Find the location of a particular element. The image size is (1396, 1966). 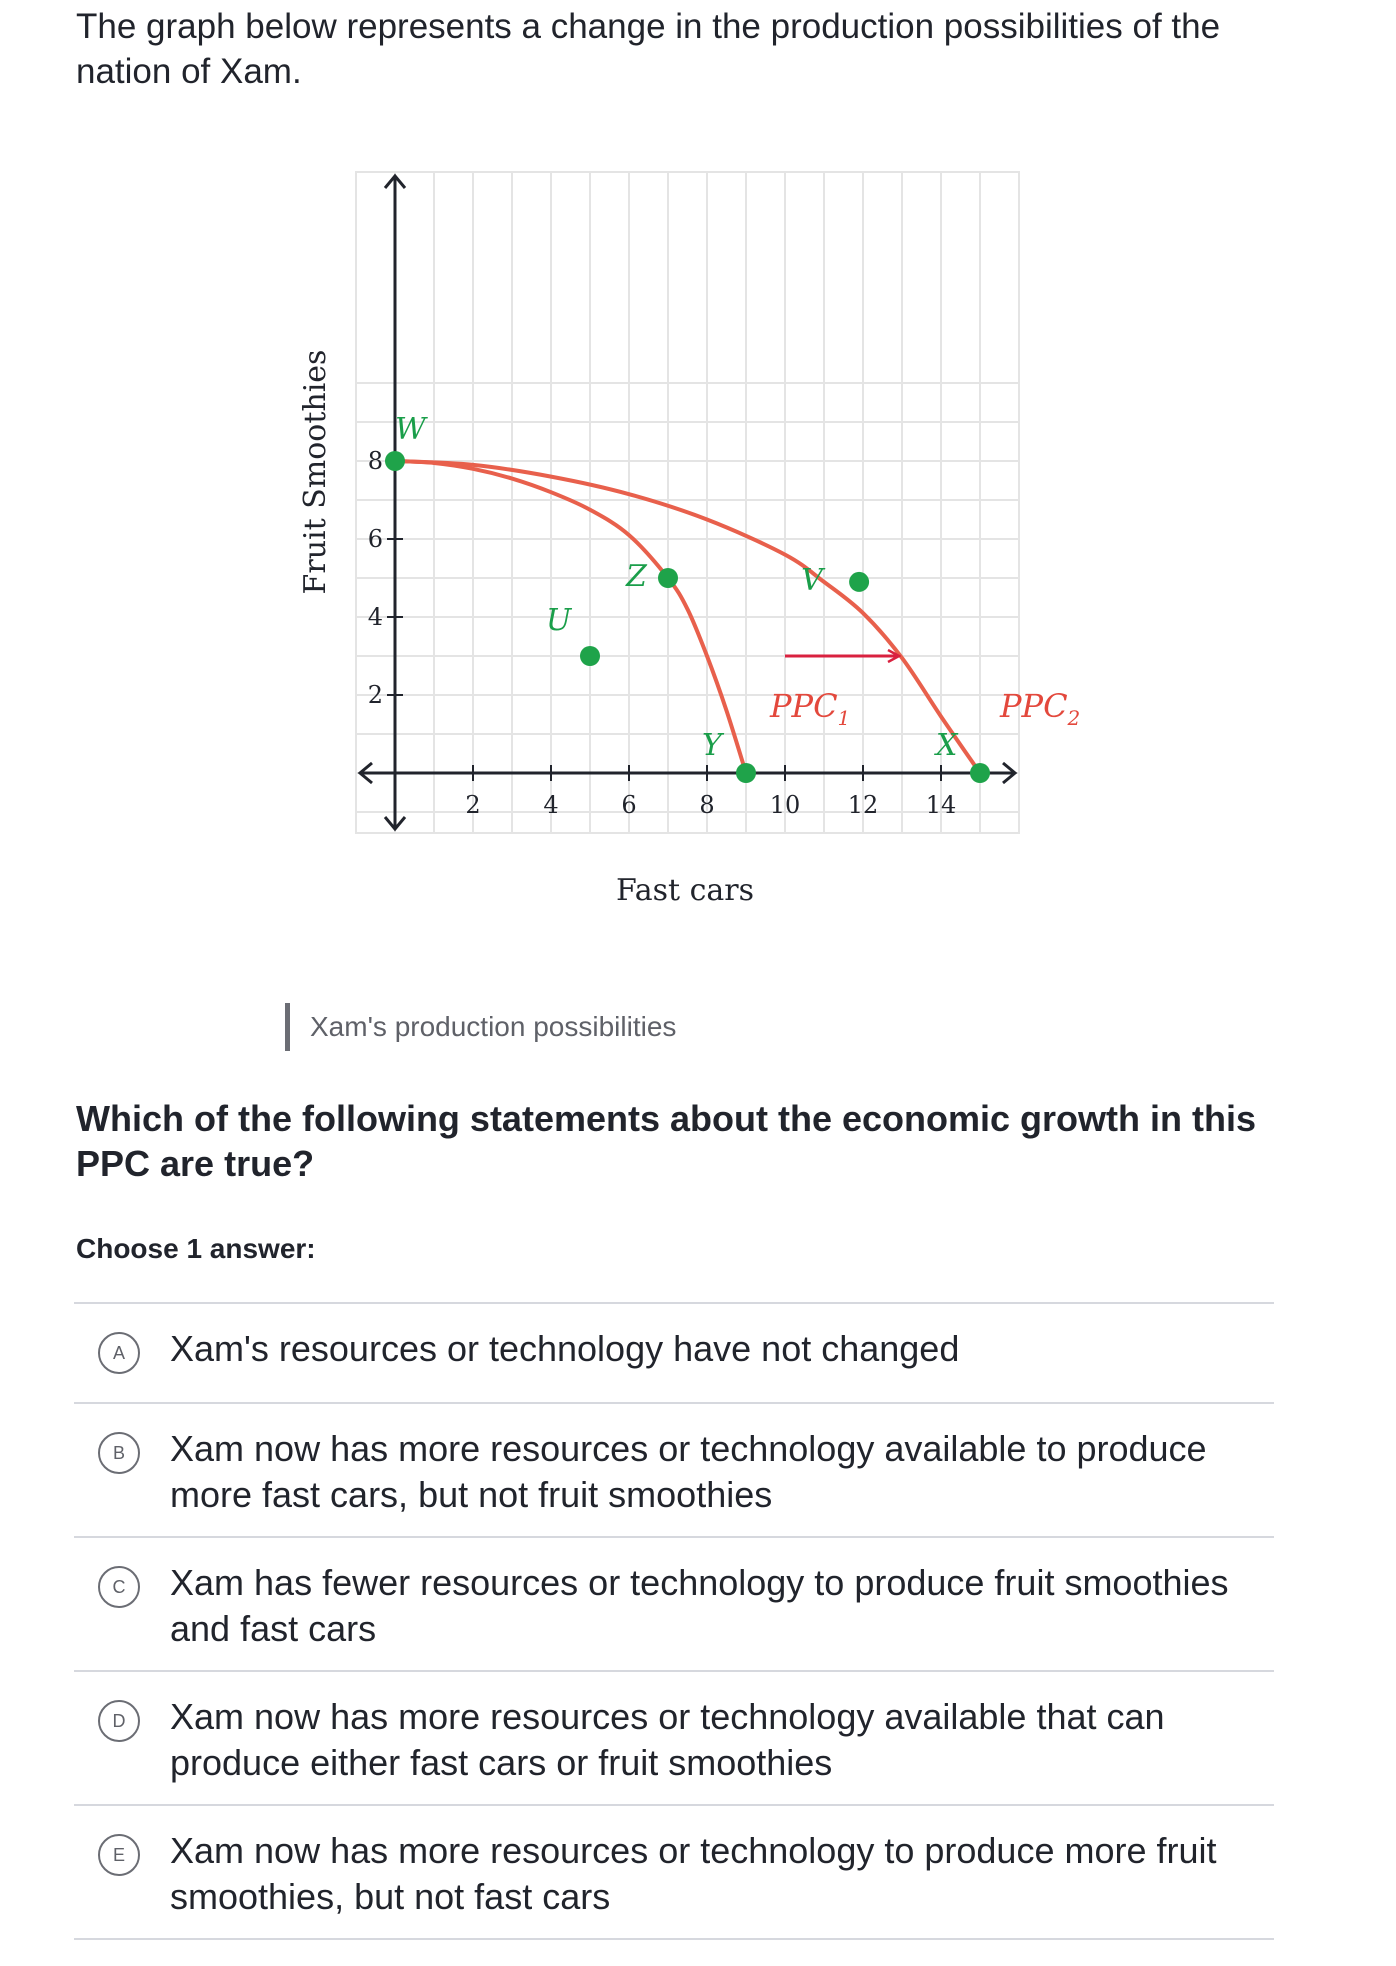

point-label-u: U is located at coordinates (559, 620).